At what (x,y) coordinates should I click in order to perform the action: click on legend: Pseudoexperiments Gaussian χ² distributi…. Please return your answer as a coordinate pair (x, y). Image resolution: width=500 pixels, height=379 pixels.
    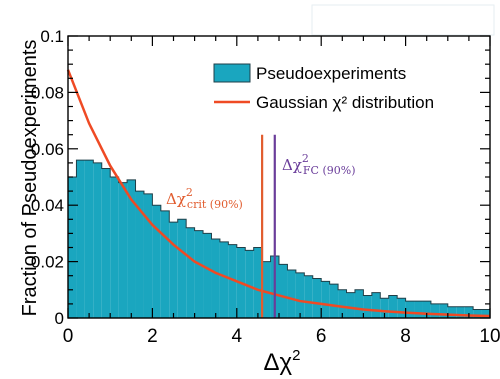
    Looking at the image, I should click on (323, 87).